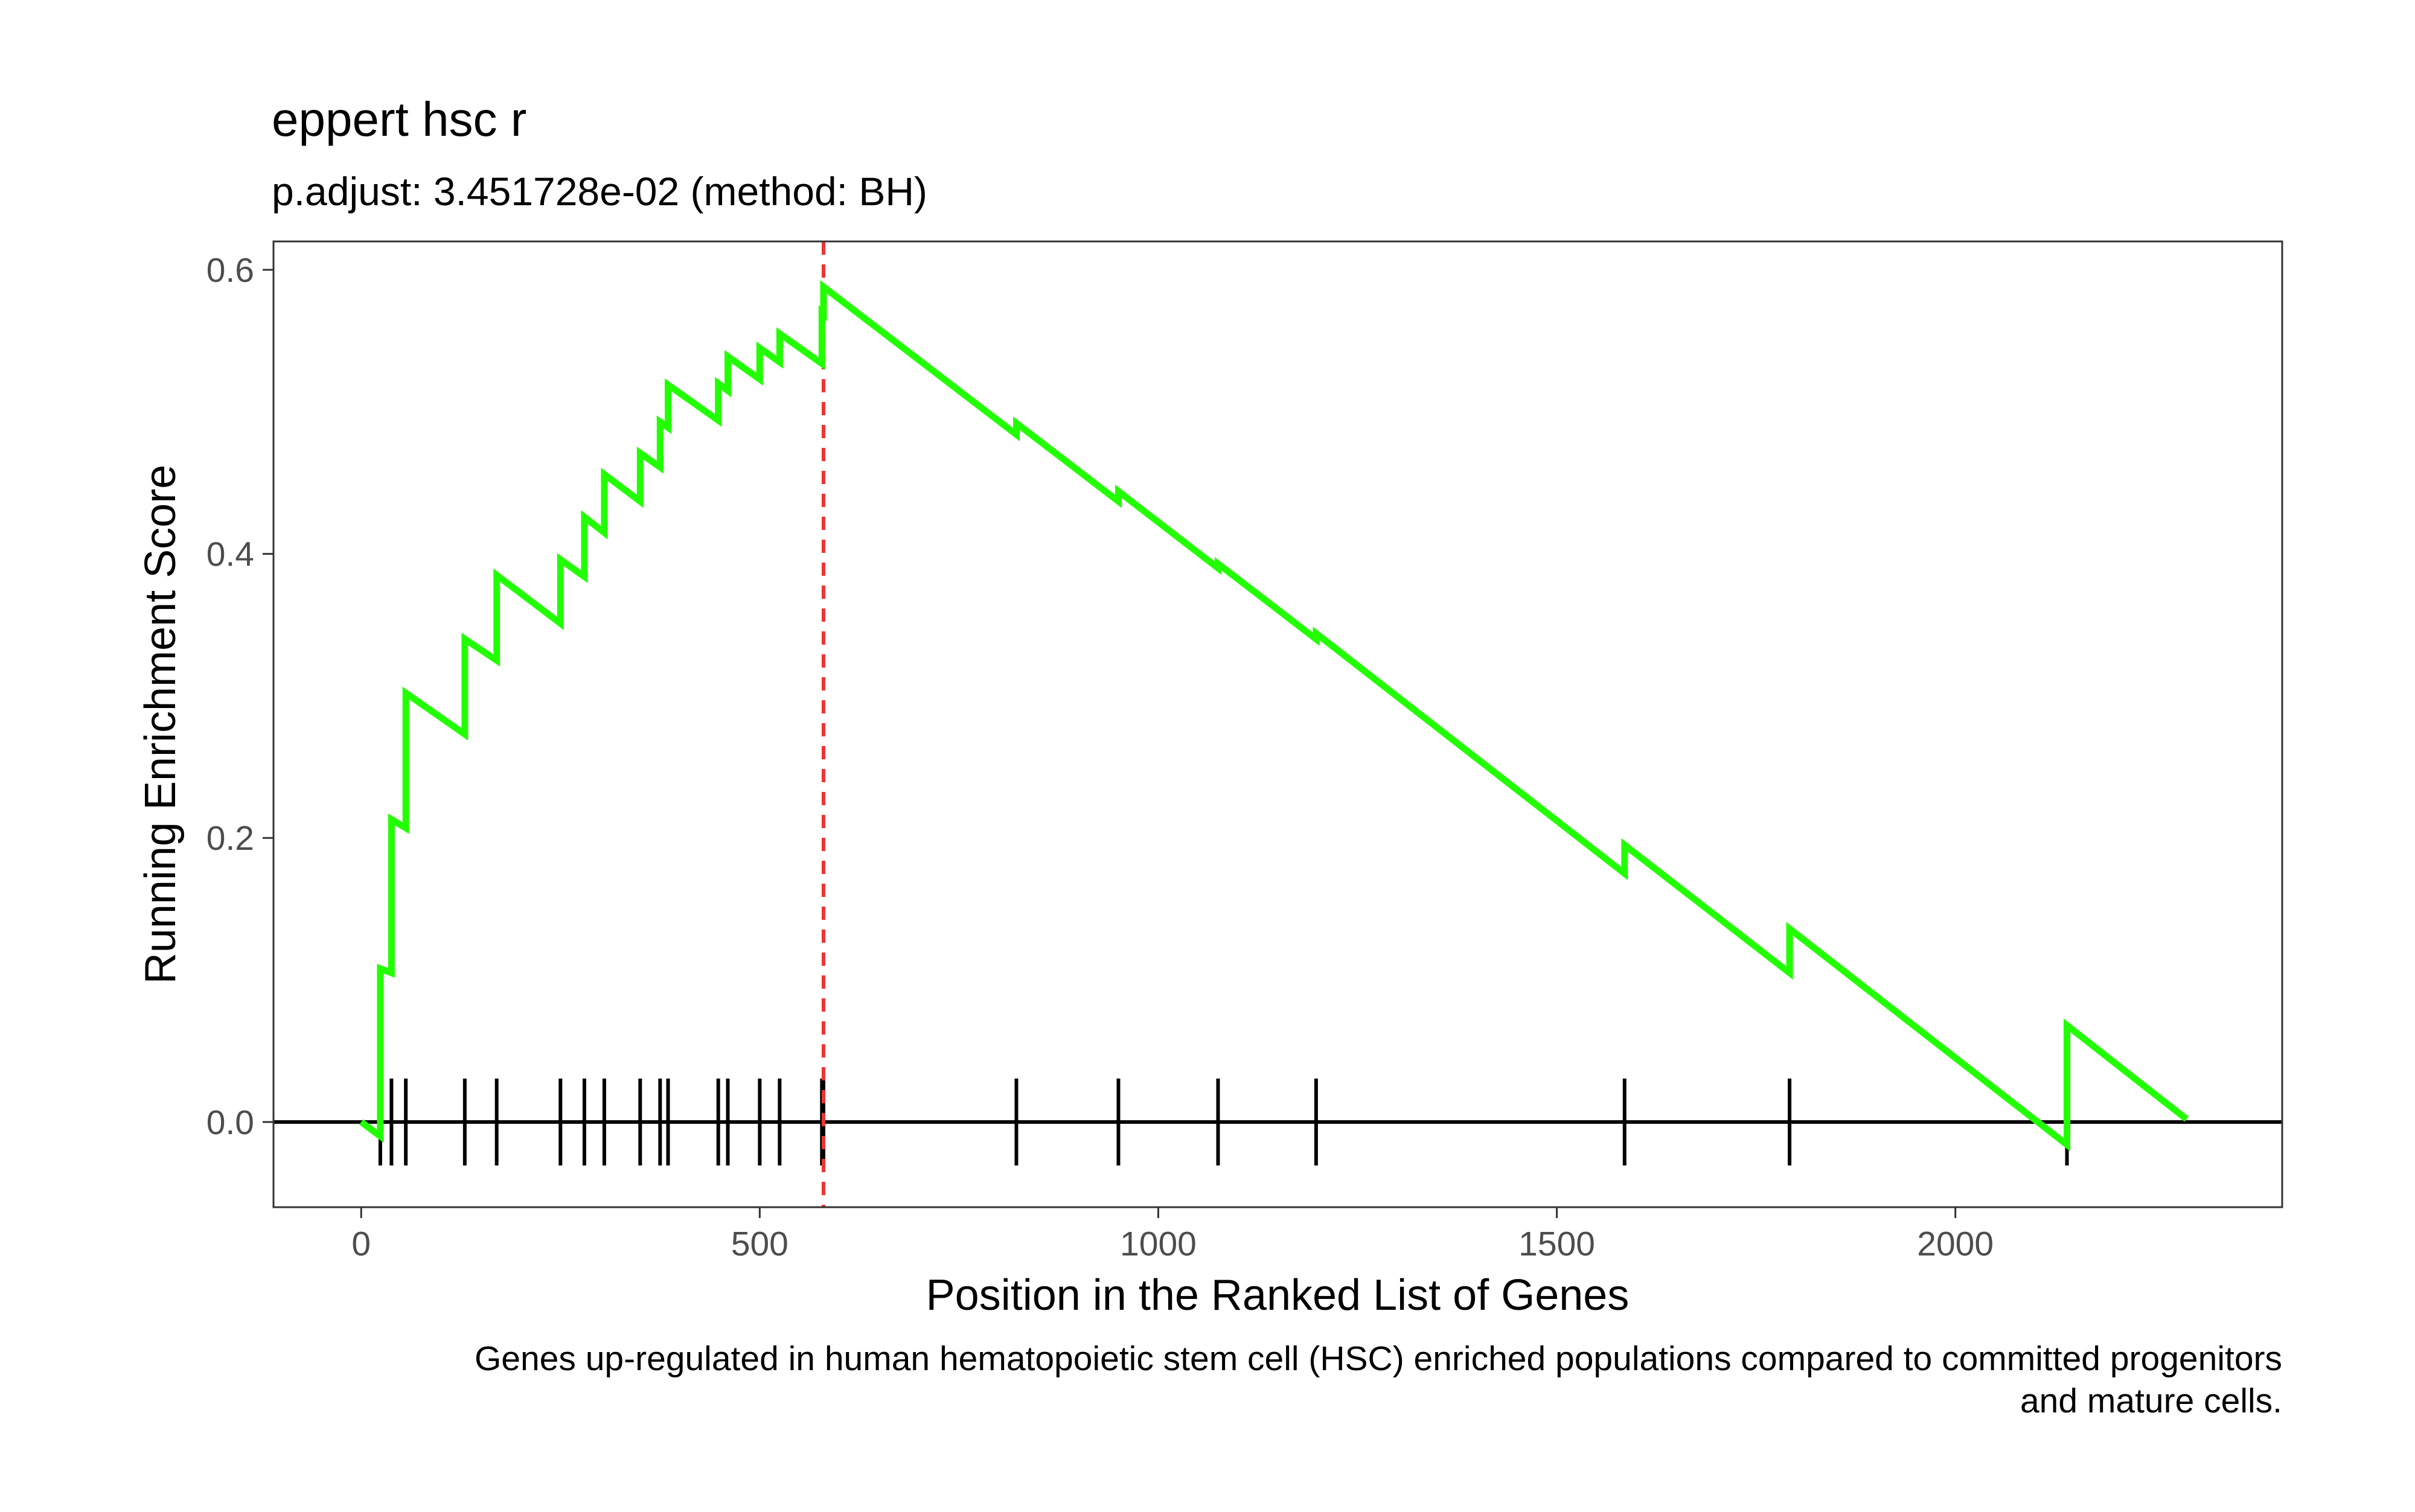 This screenshot has height=1512, width=2415. What do you see at coordinates (230, 838) in the screenshot?
I see `y-tick-label: 0.2` at bounding box center [230, 838].